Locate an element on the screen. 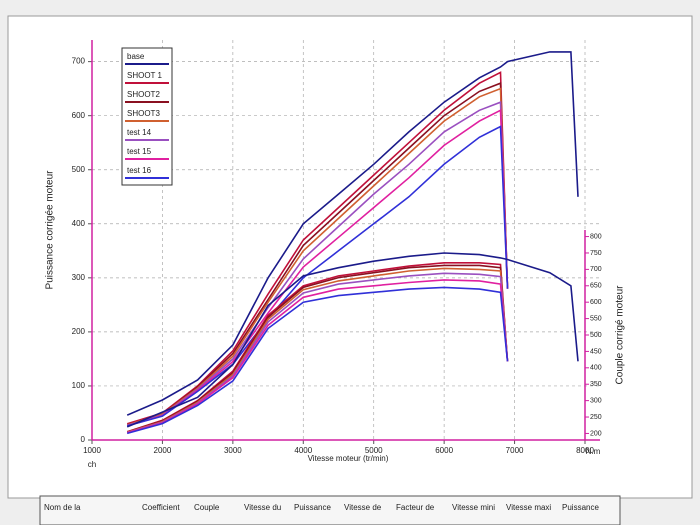 The height and width of the screenshot is (525, 700). legend-box is located at coordinates (147, 116).